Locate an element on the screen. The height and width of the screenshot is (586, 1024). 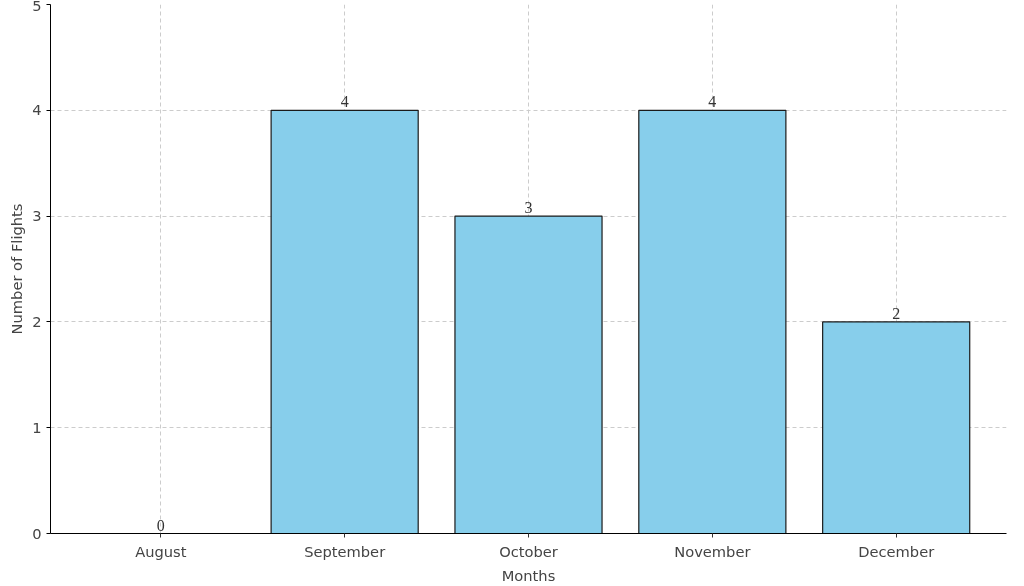
y-tick-label: 1 is located at coordinates (37, 427).